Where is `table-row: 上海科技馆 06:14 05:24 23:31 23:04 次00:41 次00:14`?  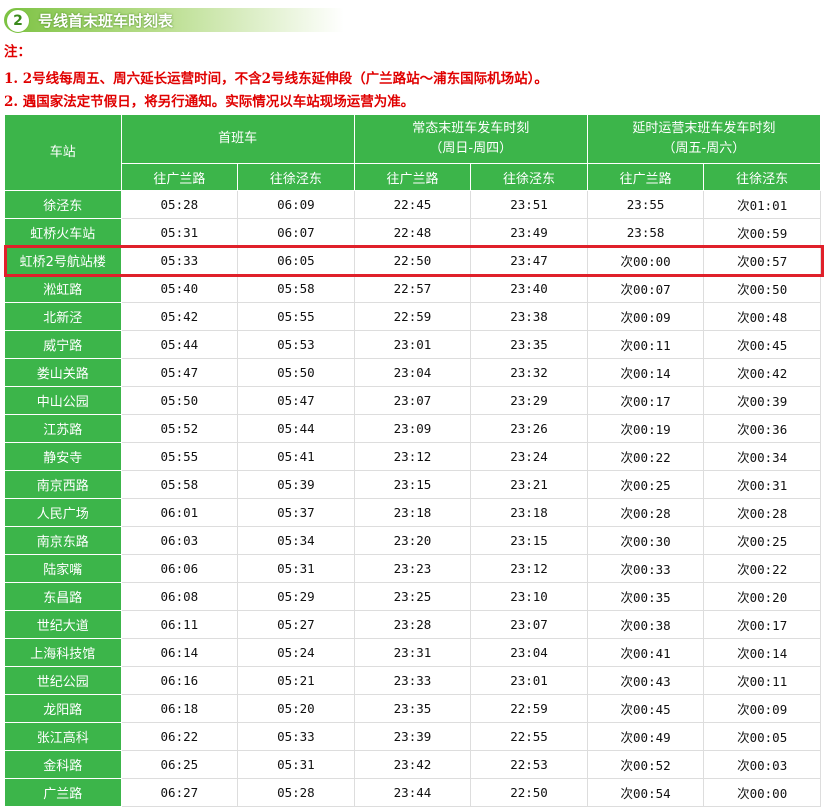
table-row: 上海科技馆 06:14 05:24 23:31 23:04 次00:41 次00:14 is located at coordinates (412, 652).